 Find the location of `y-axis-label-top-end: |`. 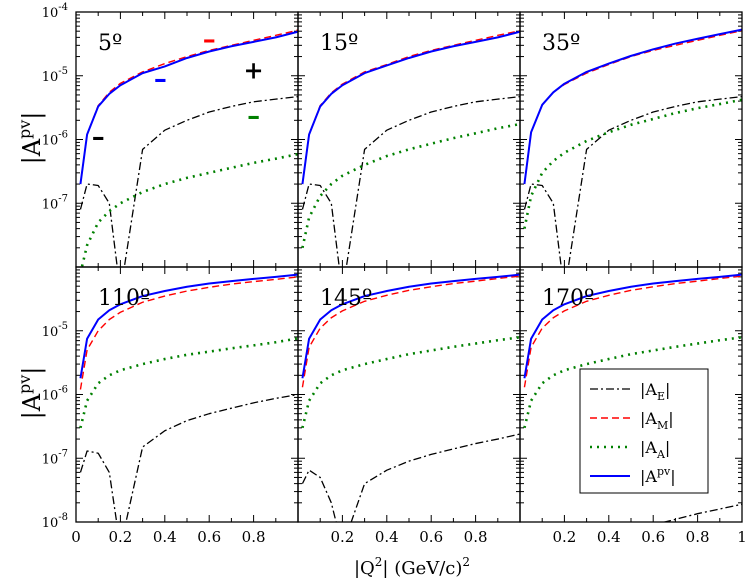

y-axis-label-top-end: | is located at coordinates (32, 116).